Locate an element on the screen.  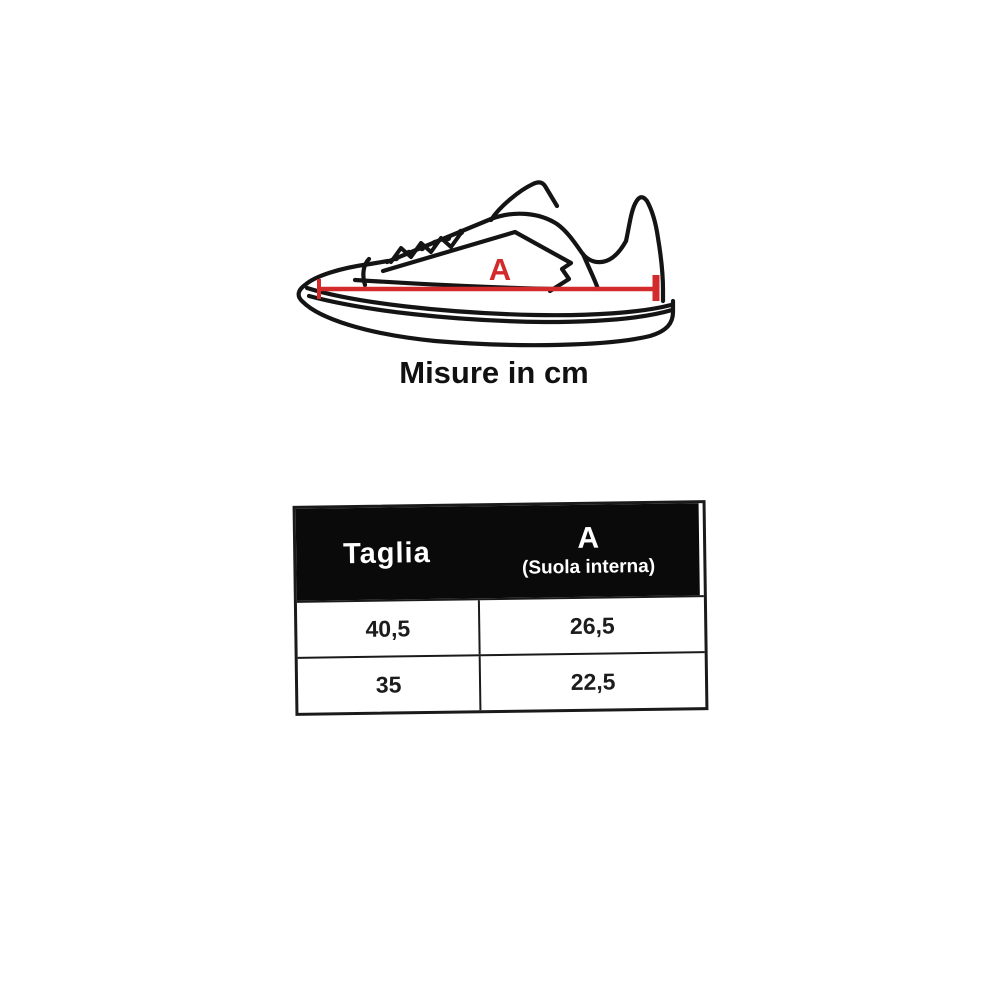
header-cell-size: Taglia is located at coordinates (387, 553).